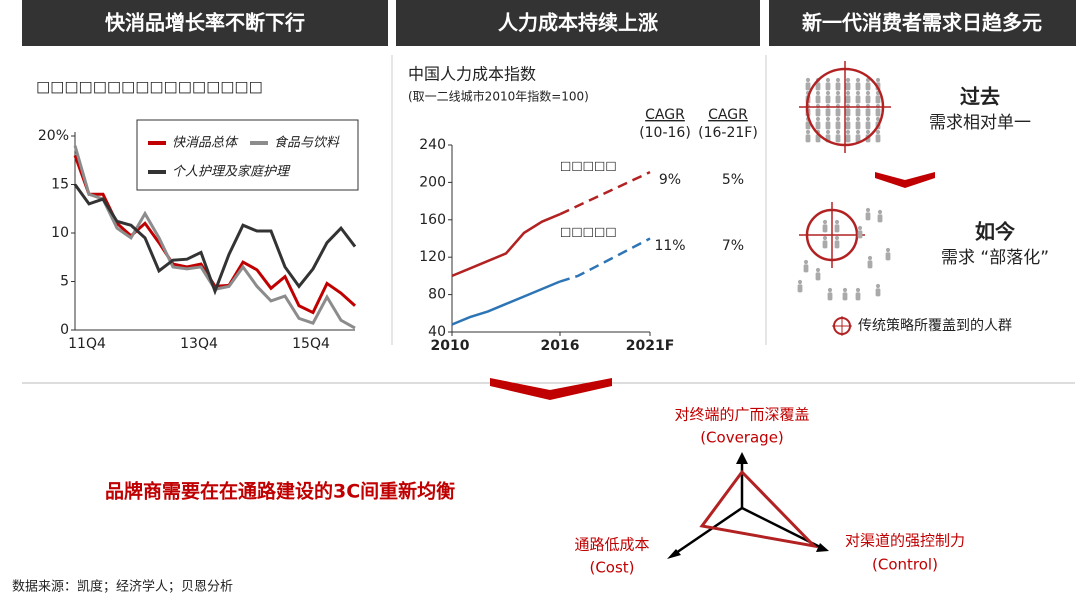 This screenshot has width=1080, height=604. I want to click on header: 快消品增长率不断下行, so click(205, 23).